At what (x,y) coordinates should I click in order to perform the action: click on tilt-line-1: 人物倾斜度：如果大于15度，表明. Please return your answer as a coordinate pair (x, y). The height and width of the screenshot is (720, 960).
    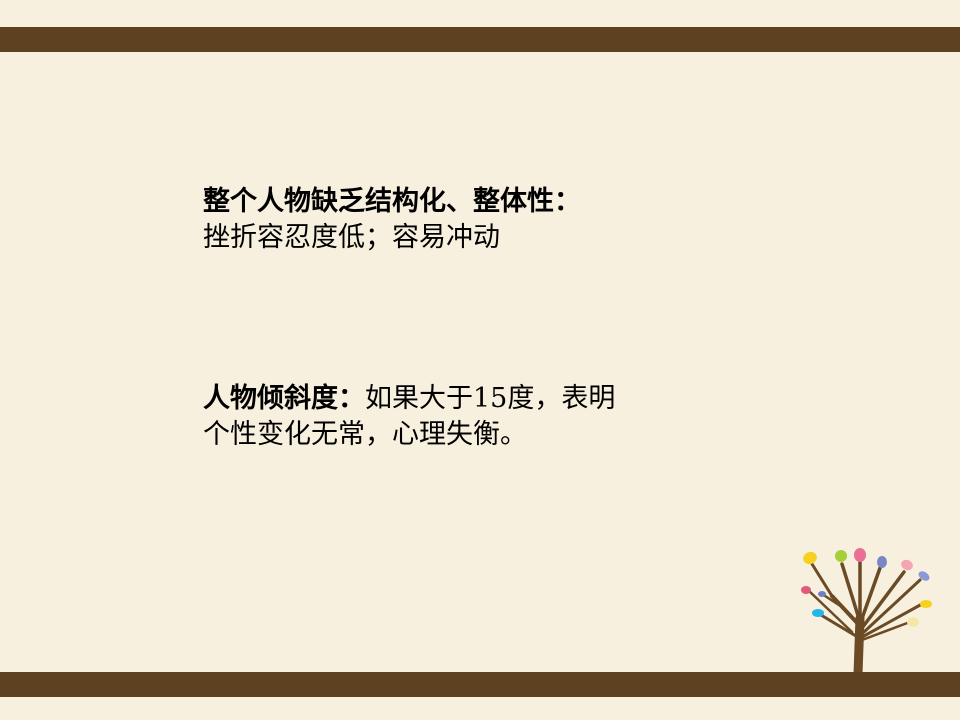
    Looking at the image, I should click on (409, 399).